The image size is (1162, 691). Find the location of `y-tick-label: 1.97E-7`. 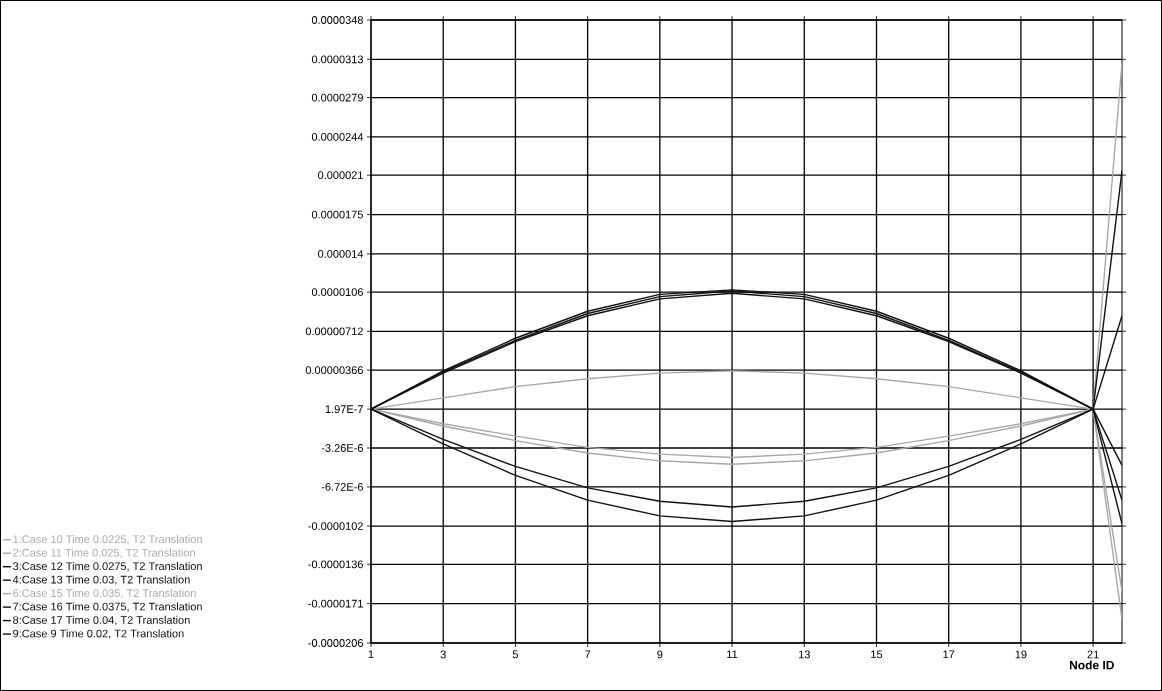

y-tick-label: 1.97E-7 is located at coordinates (344, 409).